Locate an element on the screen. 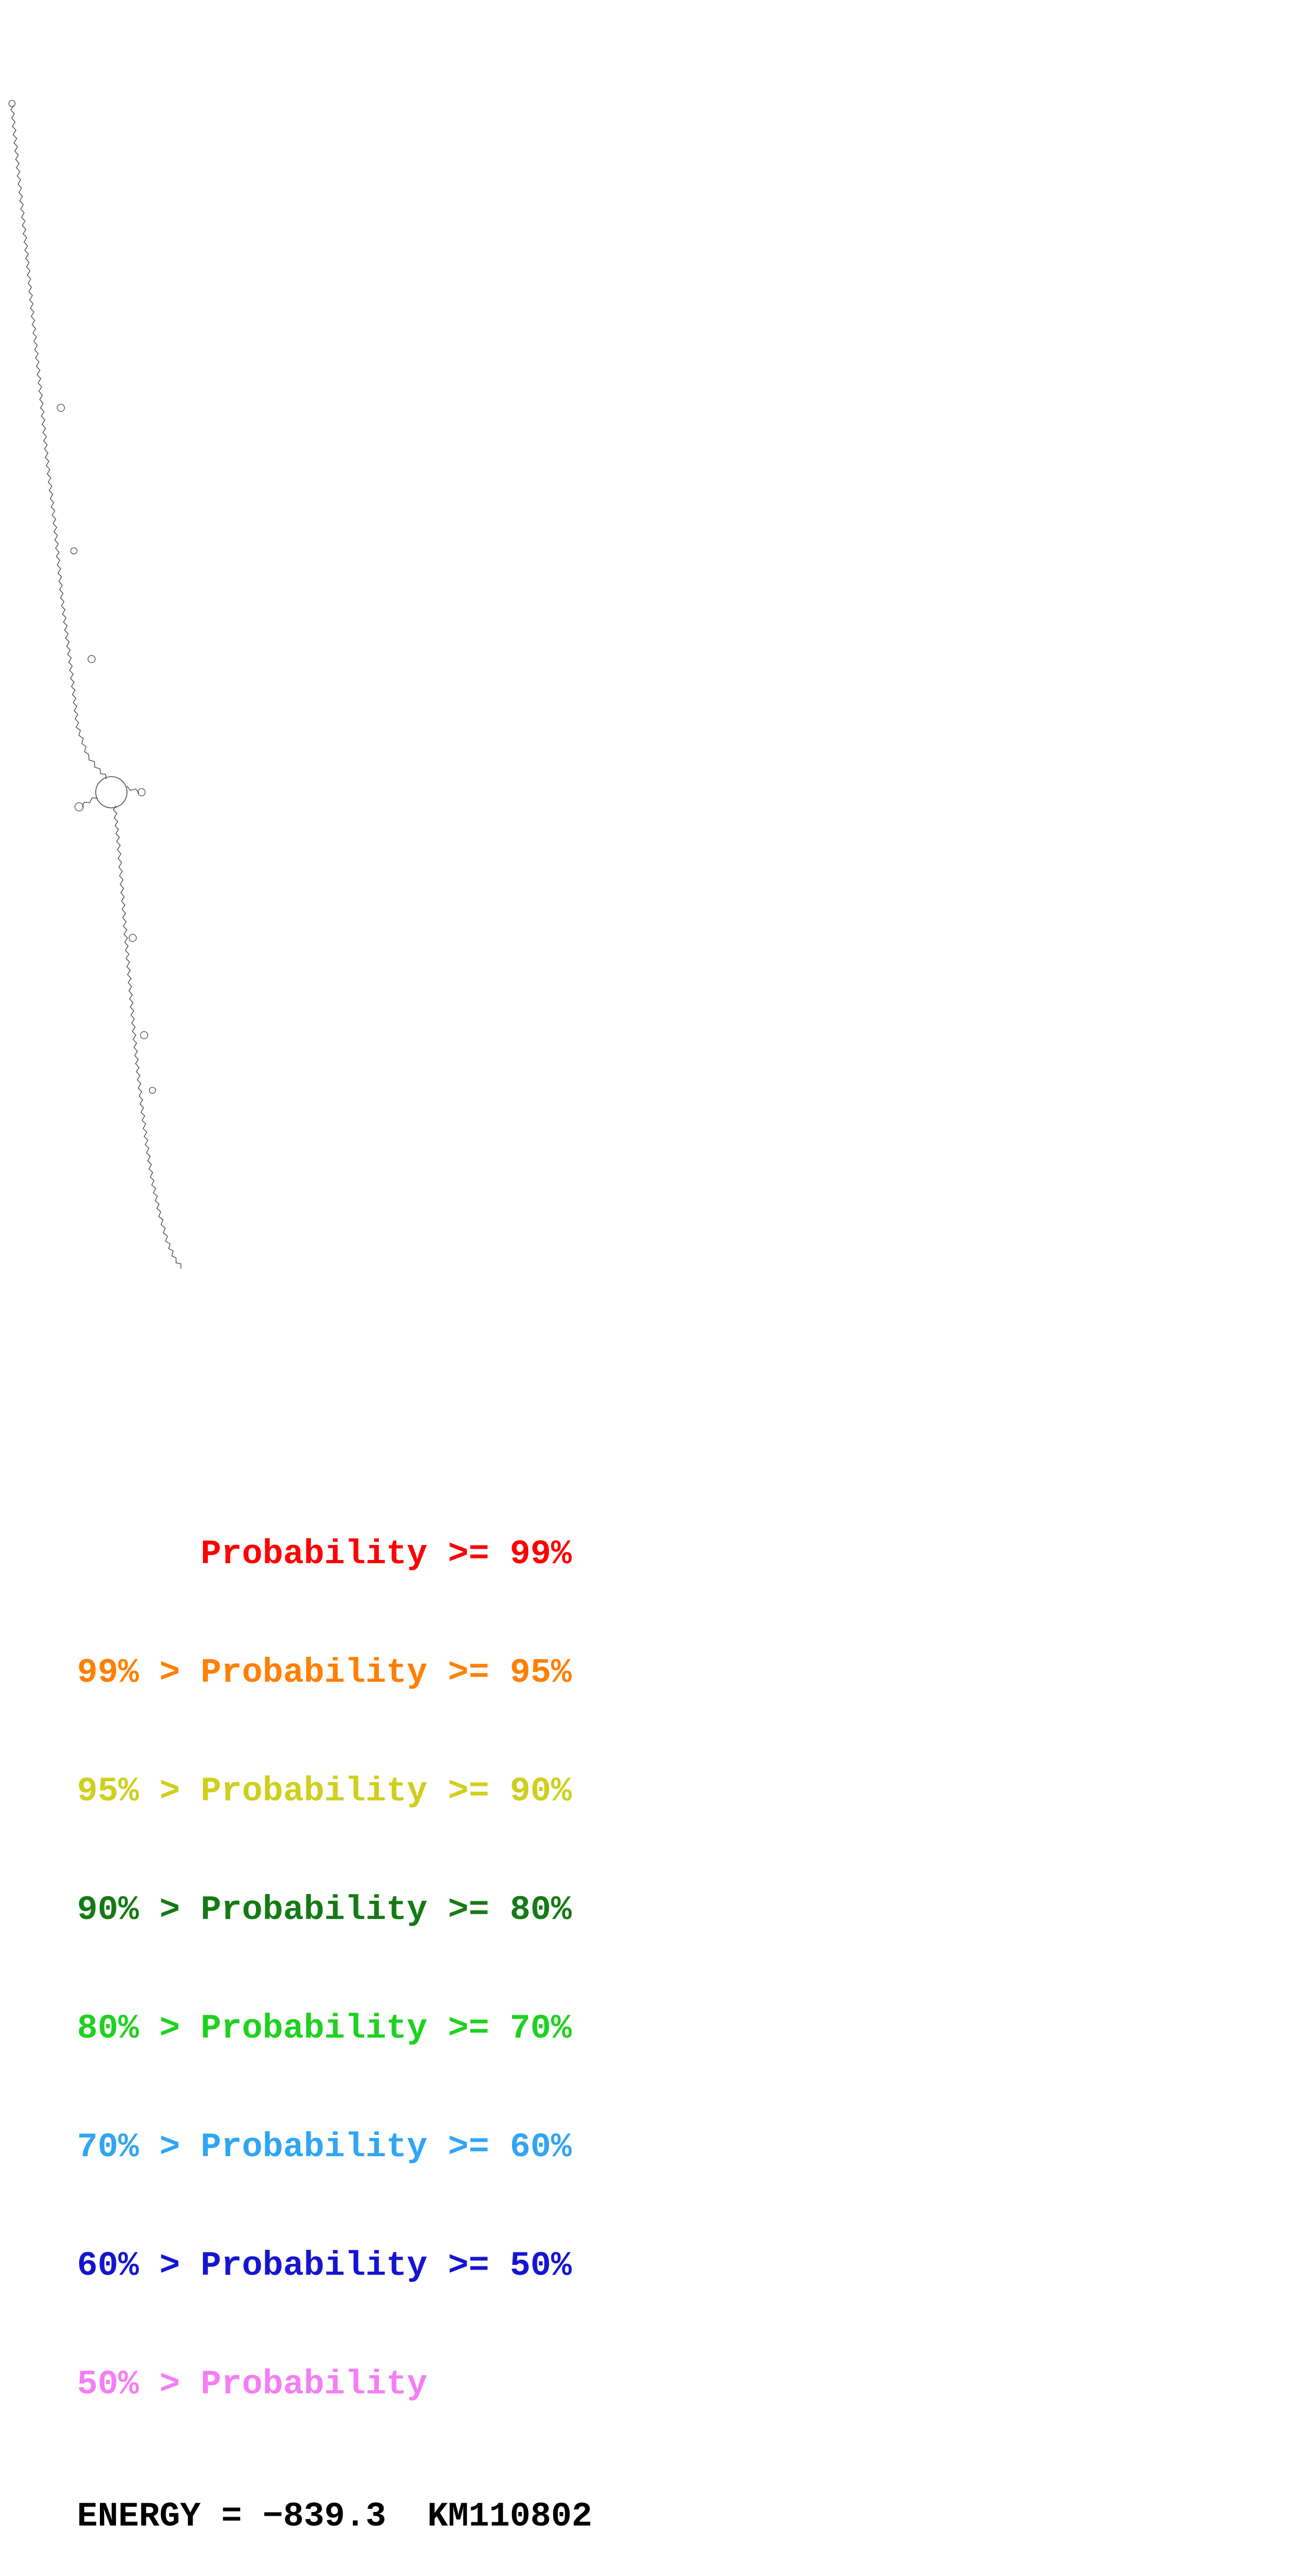 Image resolution: width=1290 pixels, height=2576 pixels. energy-label: ENERGY = −839.3 KM110802 is located at coordinates (335, 2516).